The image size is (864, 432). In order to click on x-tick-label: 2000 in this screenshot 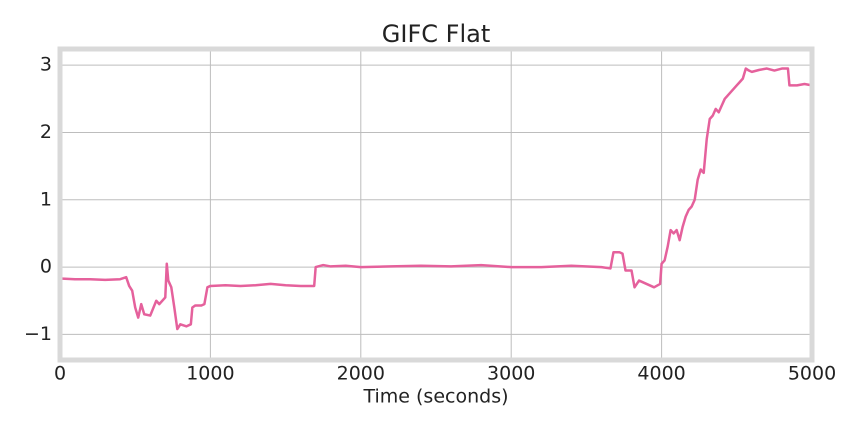, I will do `click(361, 374)`.